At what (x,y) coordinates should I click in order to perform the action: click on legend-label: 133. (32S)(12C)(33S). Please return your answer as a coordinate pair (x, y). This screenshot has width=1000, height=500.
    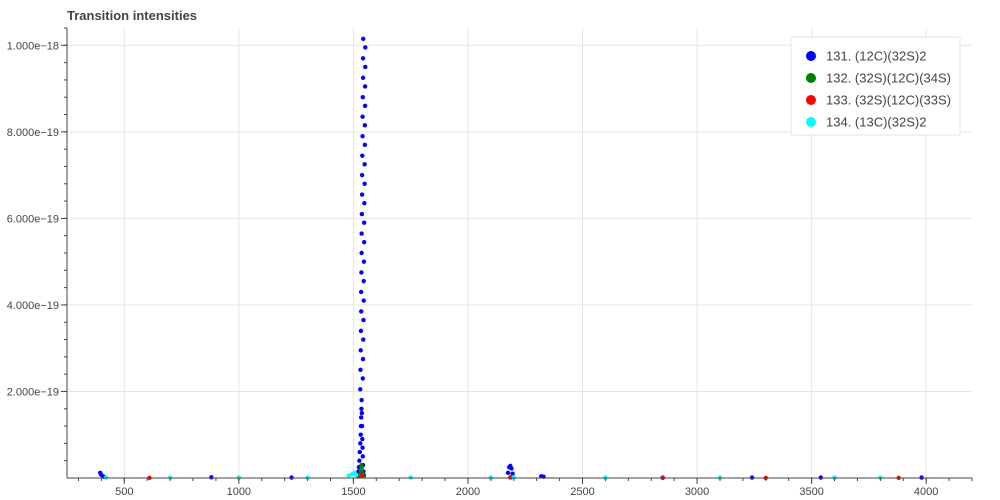
    Looking at the image, I should click on (888, 100).